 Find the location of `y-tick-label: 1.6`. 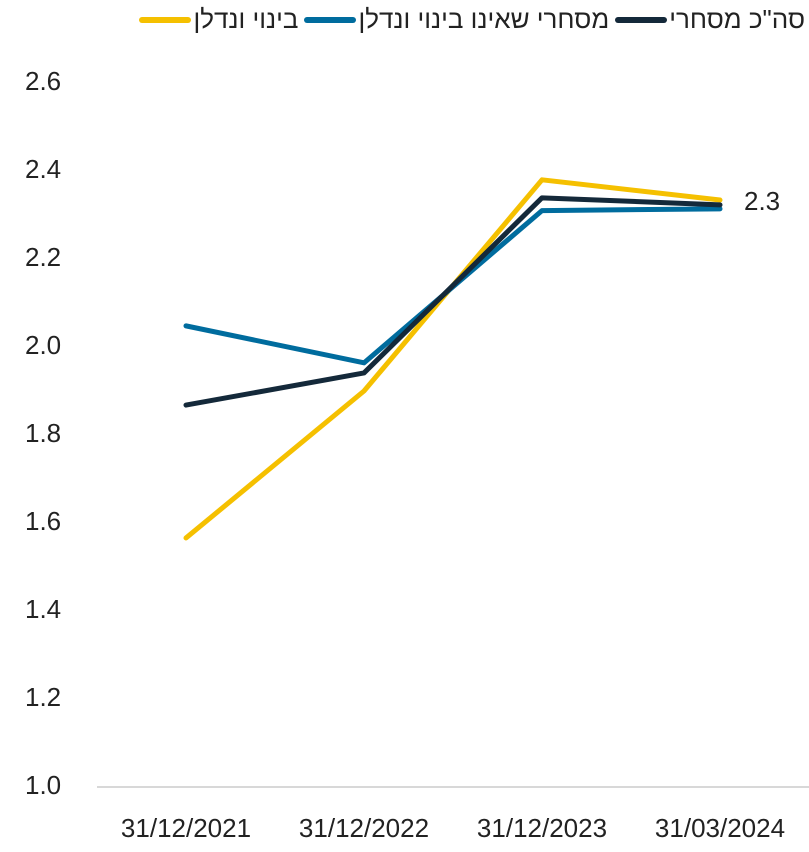

y-tick-label: 1.6 is located at coordinates (43, 521).